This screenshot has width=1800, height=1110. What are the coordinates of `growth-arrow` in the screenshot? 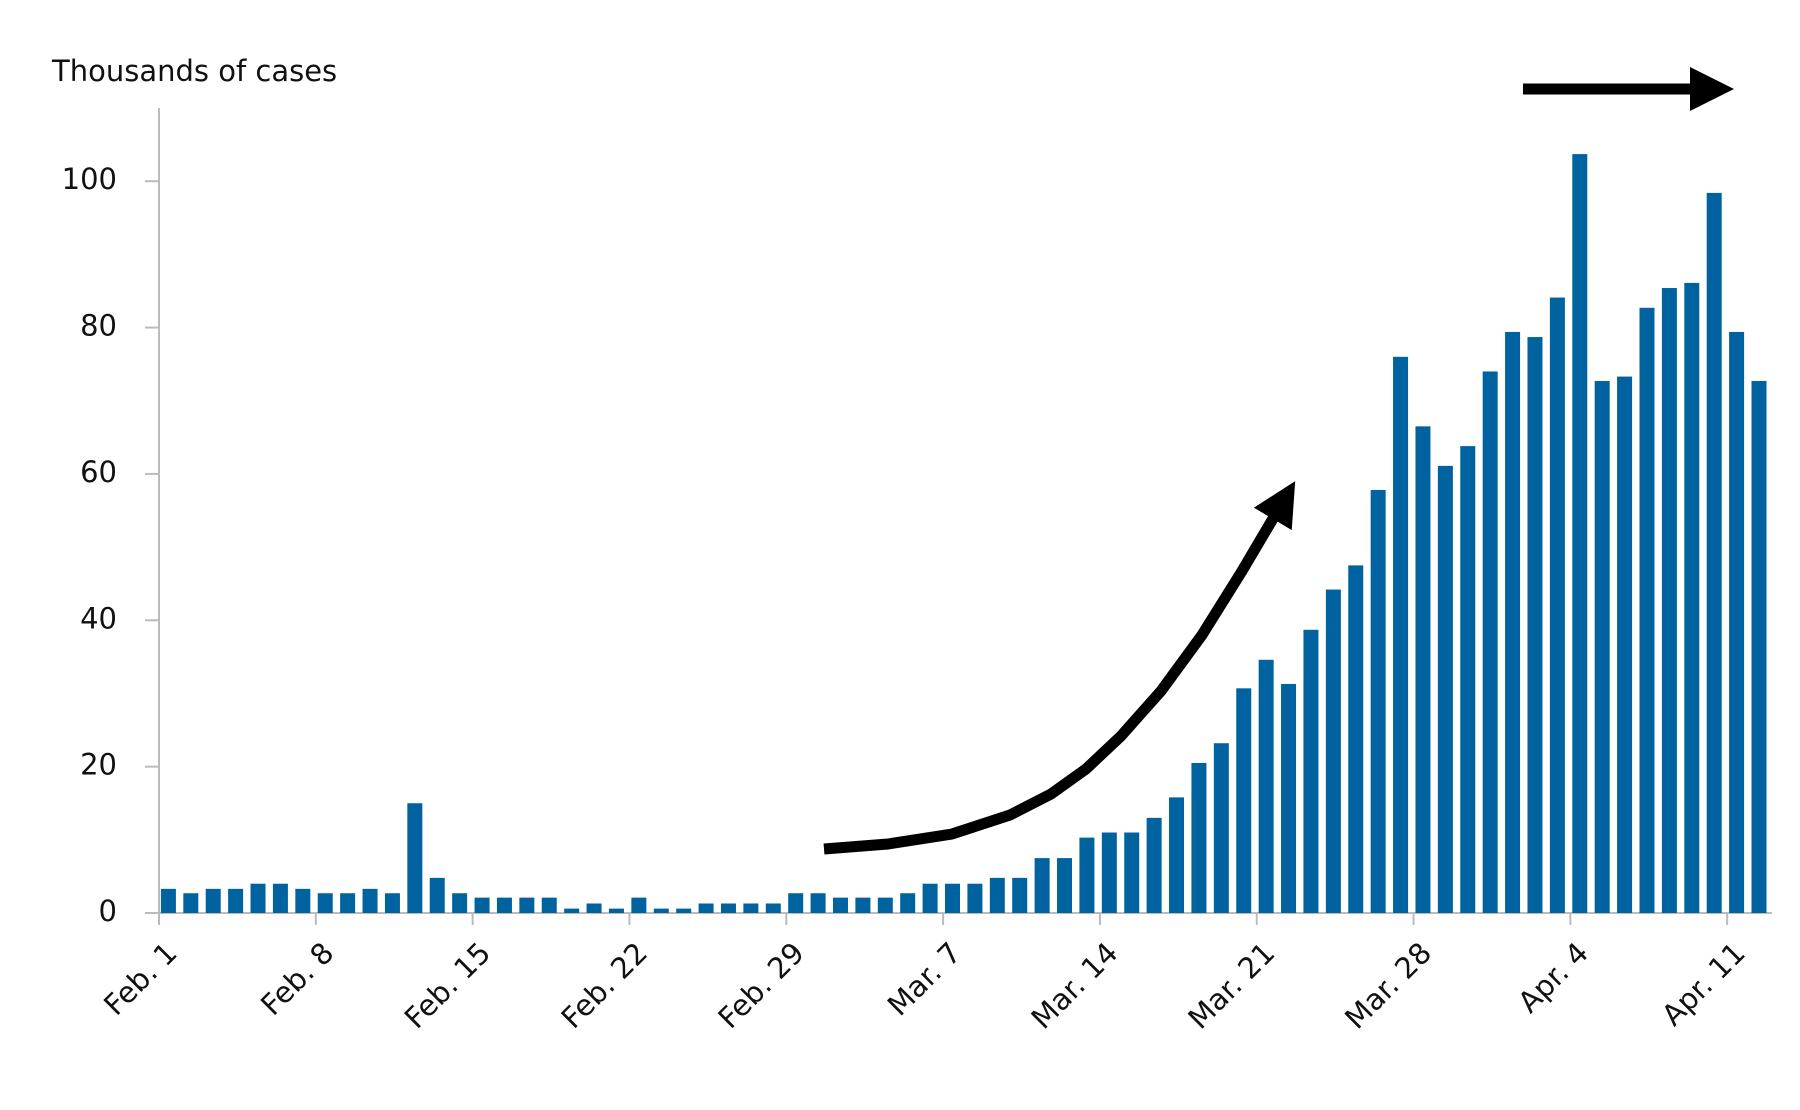 It's located at (1059, 668).